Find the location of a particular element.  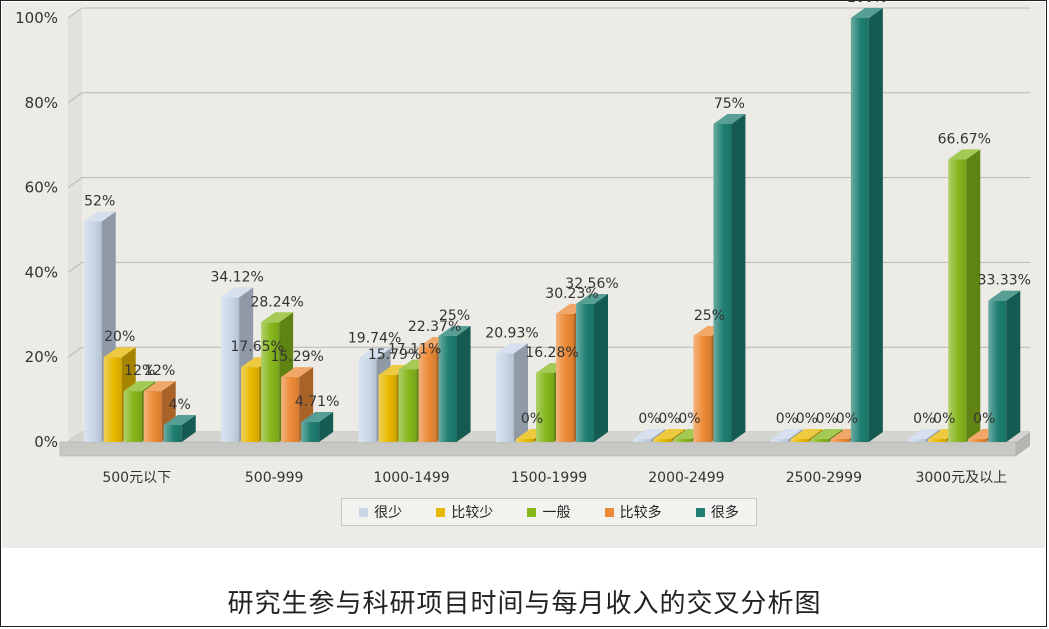

x-tick-label: 3000元及以上 is located at coordinates (961, 478).